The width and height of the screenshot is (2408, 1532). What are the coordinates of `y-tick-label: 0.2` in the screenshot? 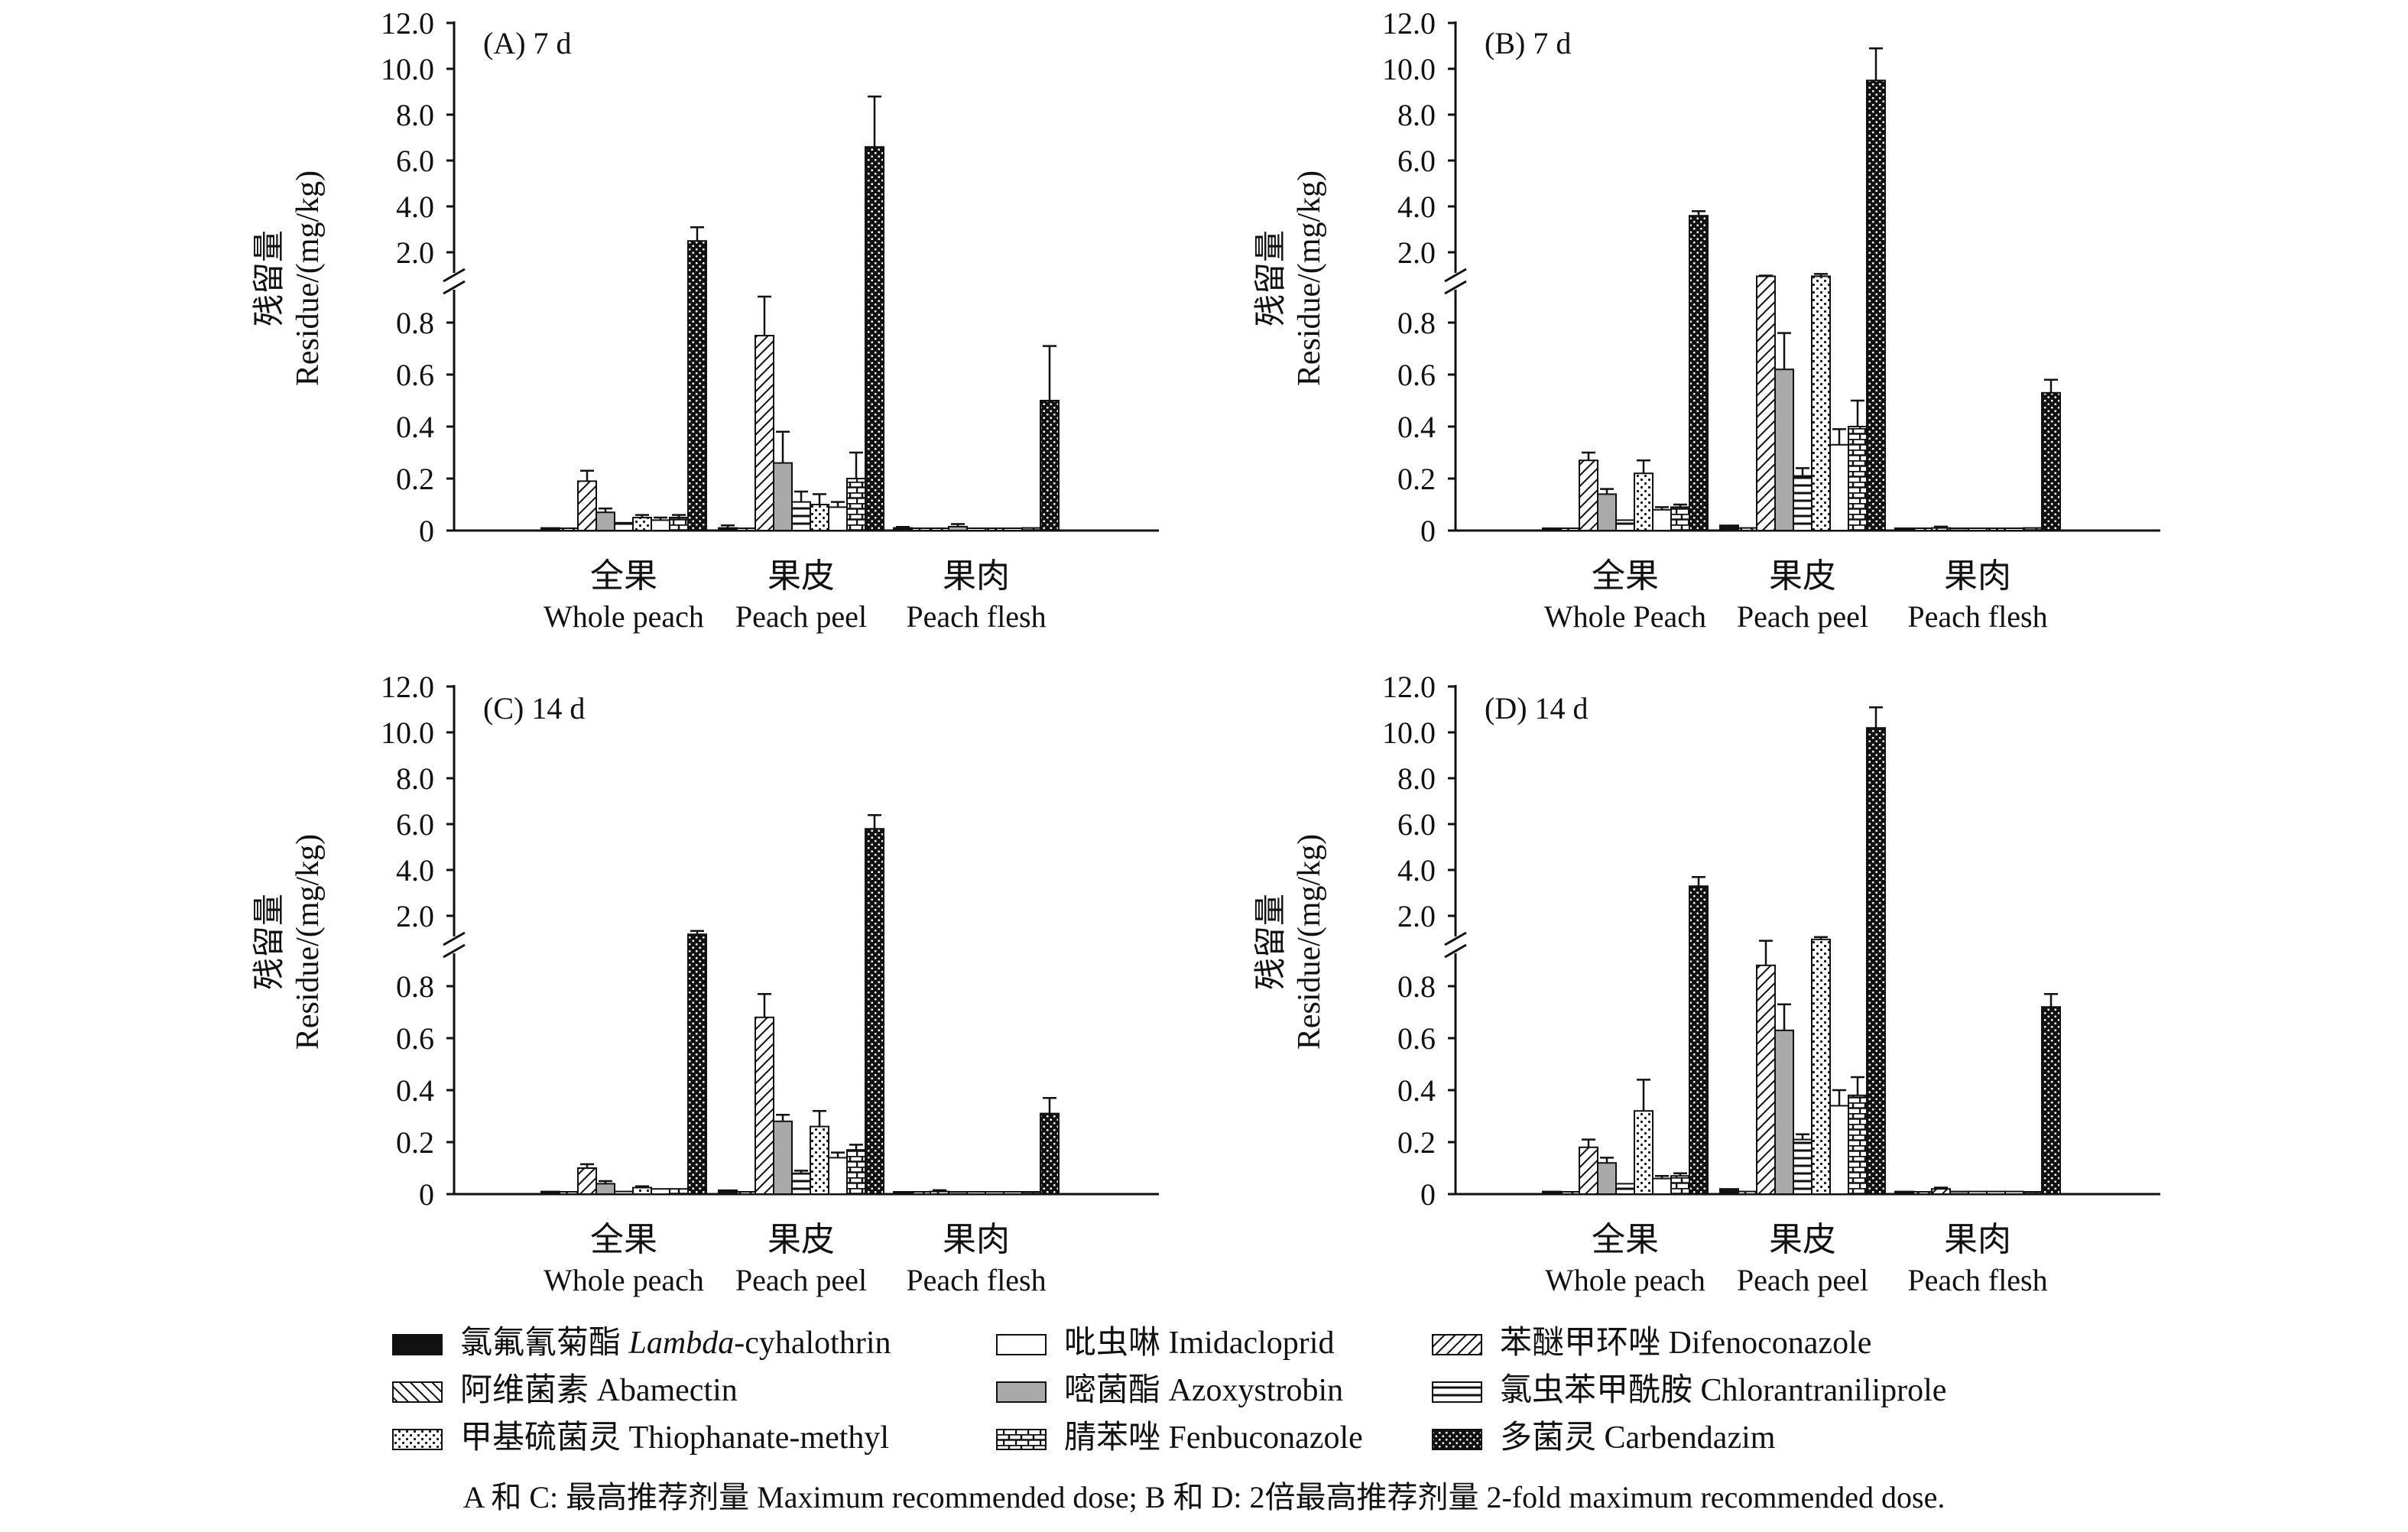 It's located at (1417, 1142).